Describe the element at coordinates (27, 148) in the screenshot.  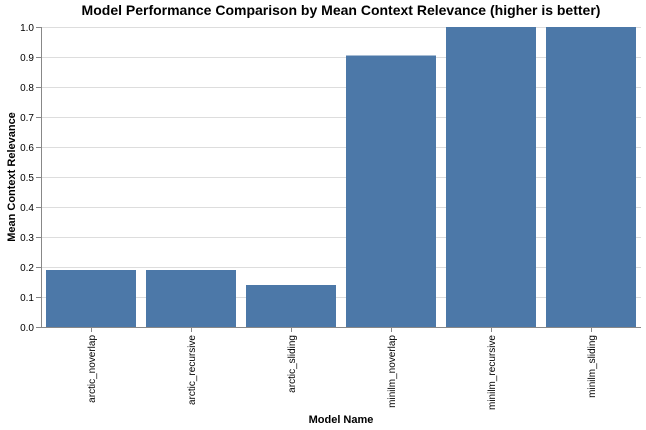
I see `y-tick-label: 0.6` at that location.